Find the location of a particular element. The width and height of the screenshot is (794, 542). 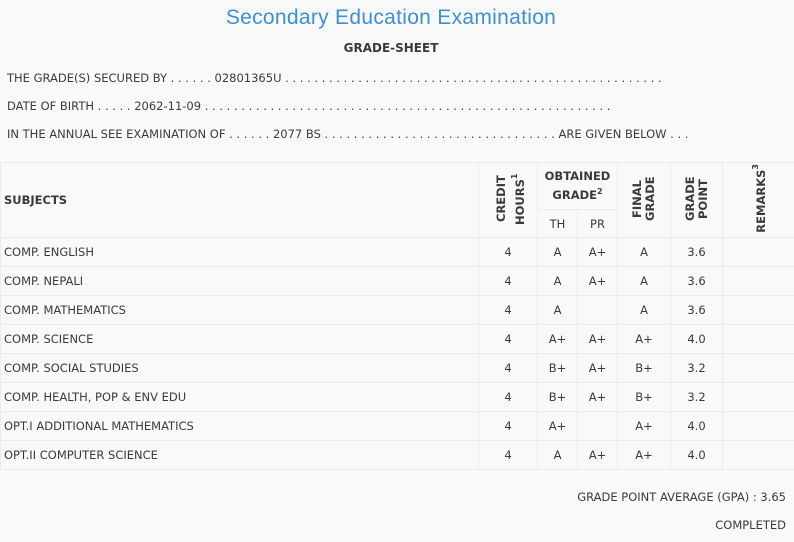

table-row: OPT.I ADDITIONAL MATHEMATICS 4 A+ A+ 4.0 is located at coordinates (397, 426).